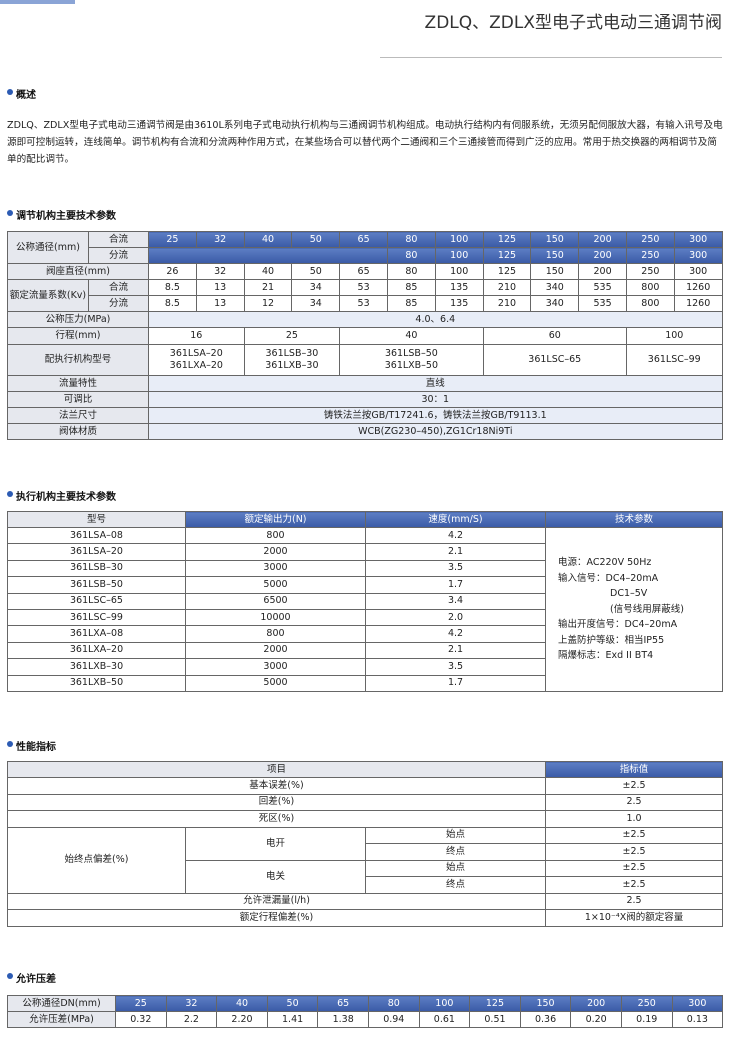 The height and width of the screenshot is (1046, 730). I want to click on section-heading: 调节机构主要技术参数, so click(61, 214).